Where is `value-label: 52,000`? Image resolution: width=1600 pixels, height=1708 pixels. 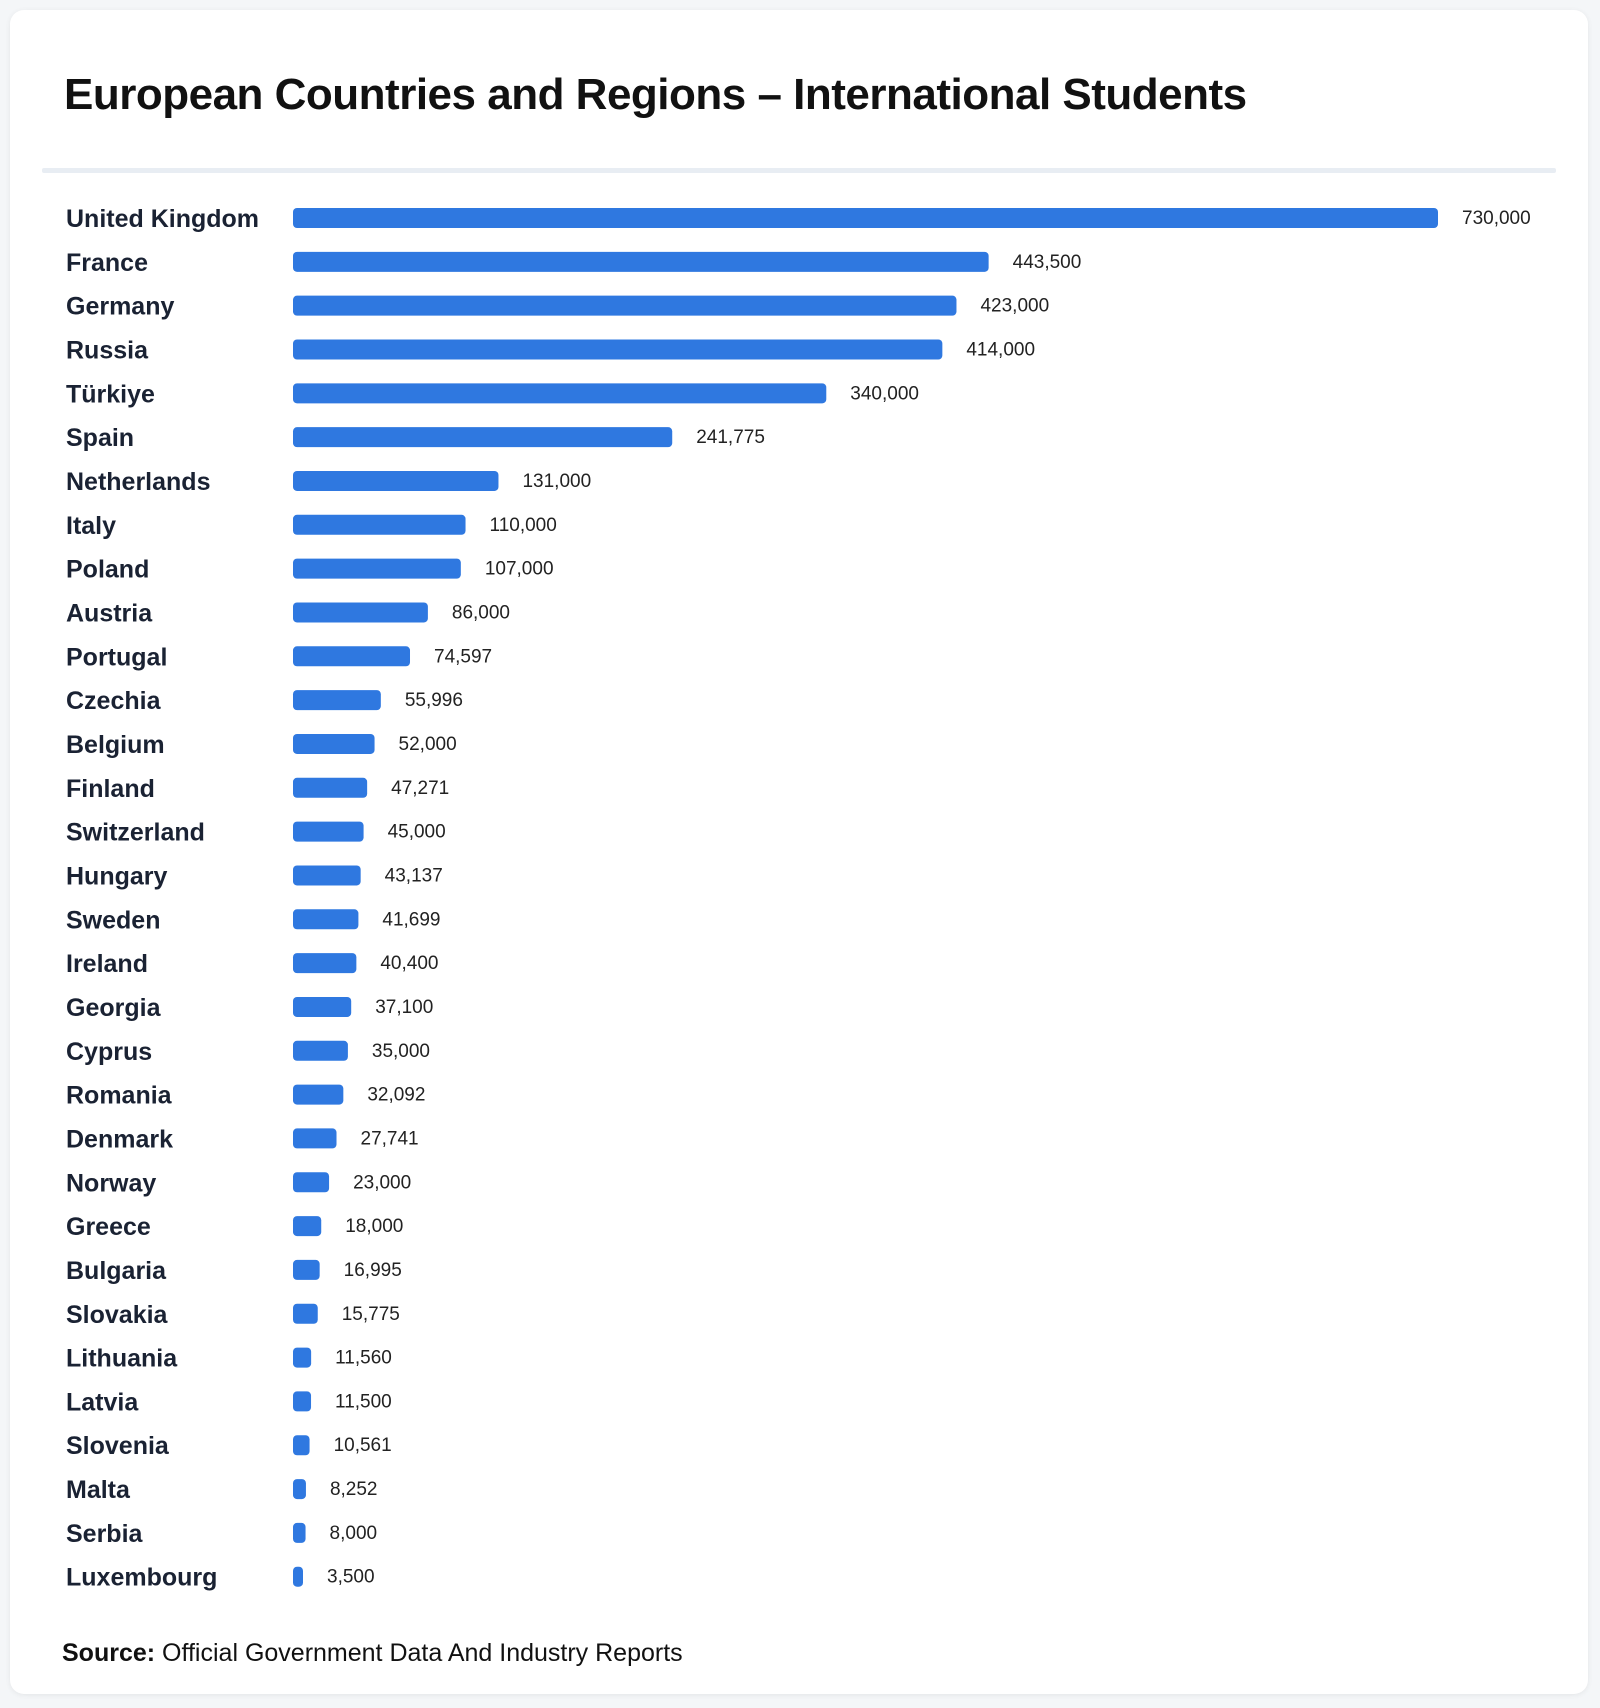
value-label: 52,000 is located at coordinates (428, 744).